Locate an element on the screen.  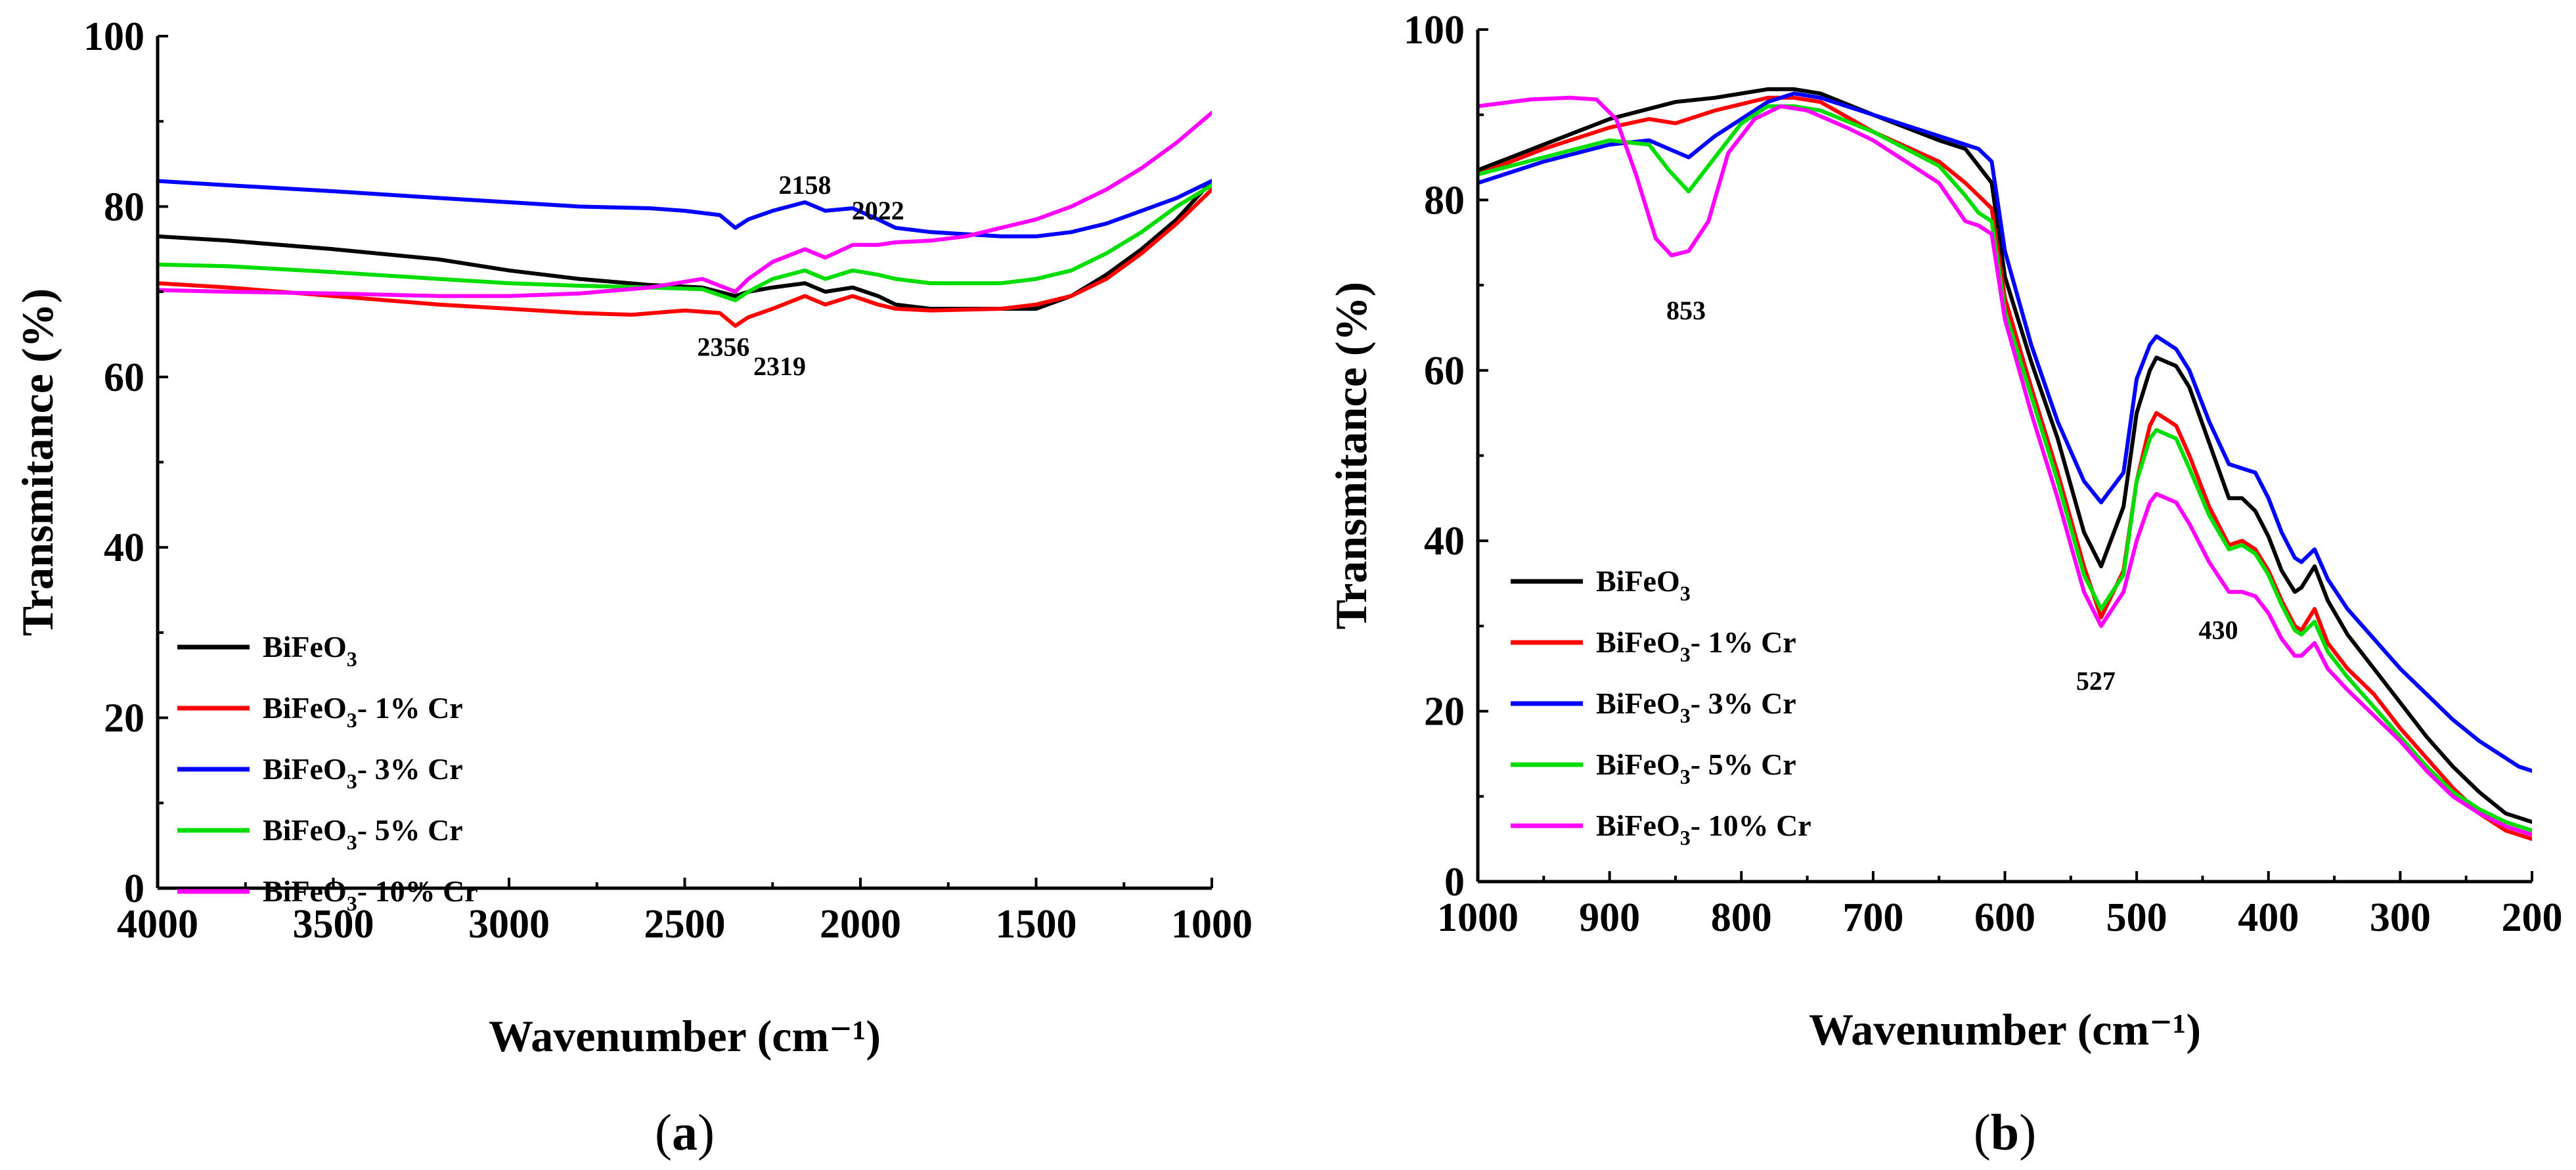
peak-annotation: 2158 is located at coordinates (805, 185).